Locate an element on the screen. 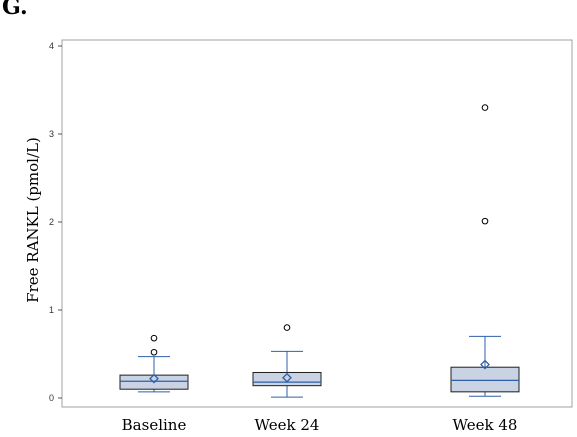 The height and width of the screenshot is (437, 577). y-tick-label: 1 is located at coordinates (51, 310).